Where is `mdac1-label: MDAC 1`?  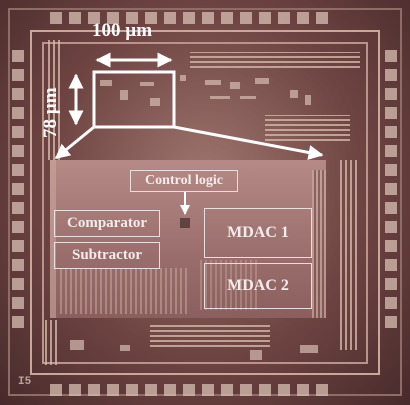 mdac1-label: MDAC 1 is located at coordinates (258, 233).